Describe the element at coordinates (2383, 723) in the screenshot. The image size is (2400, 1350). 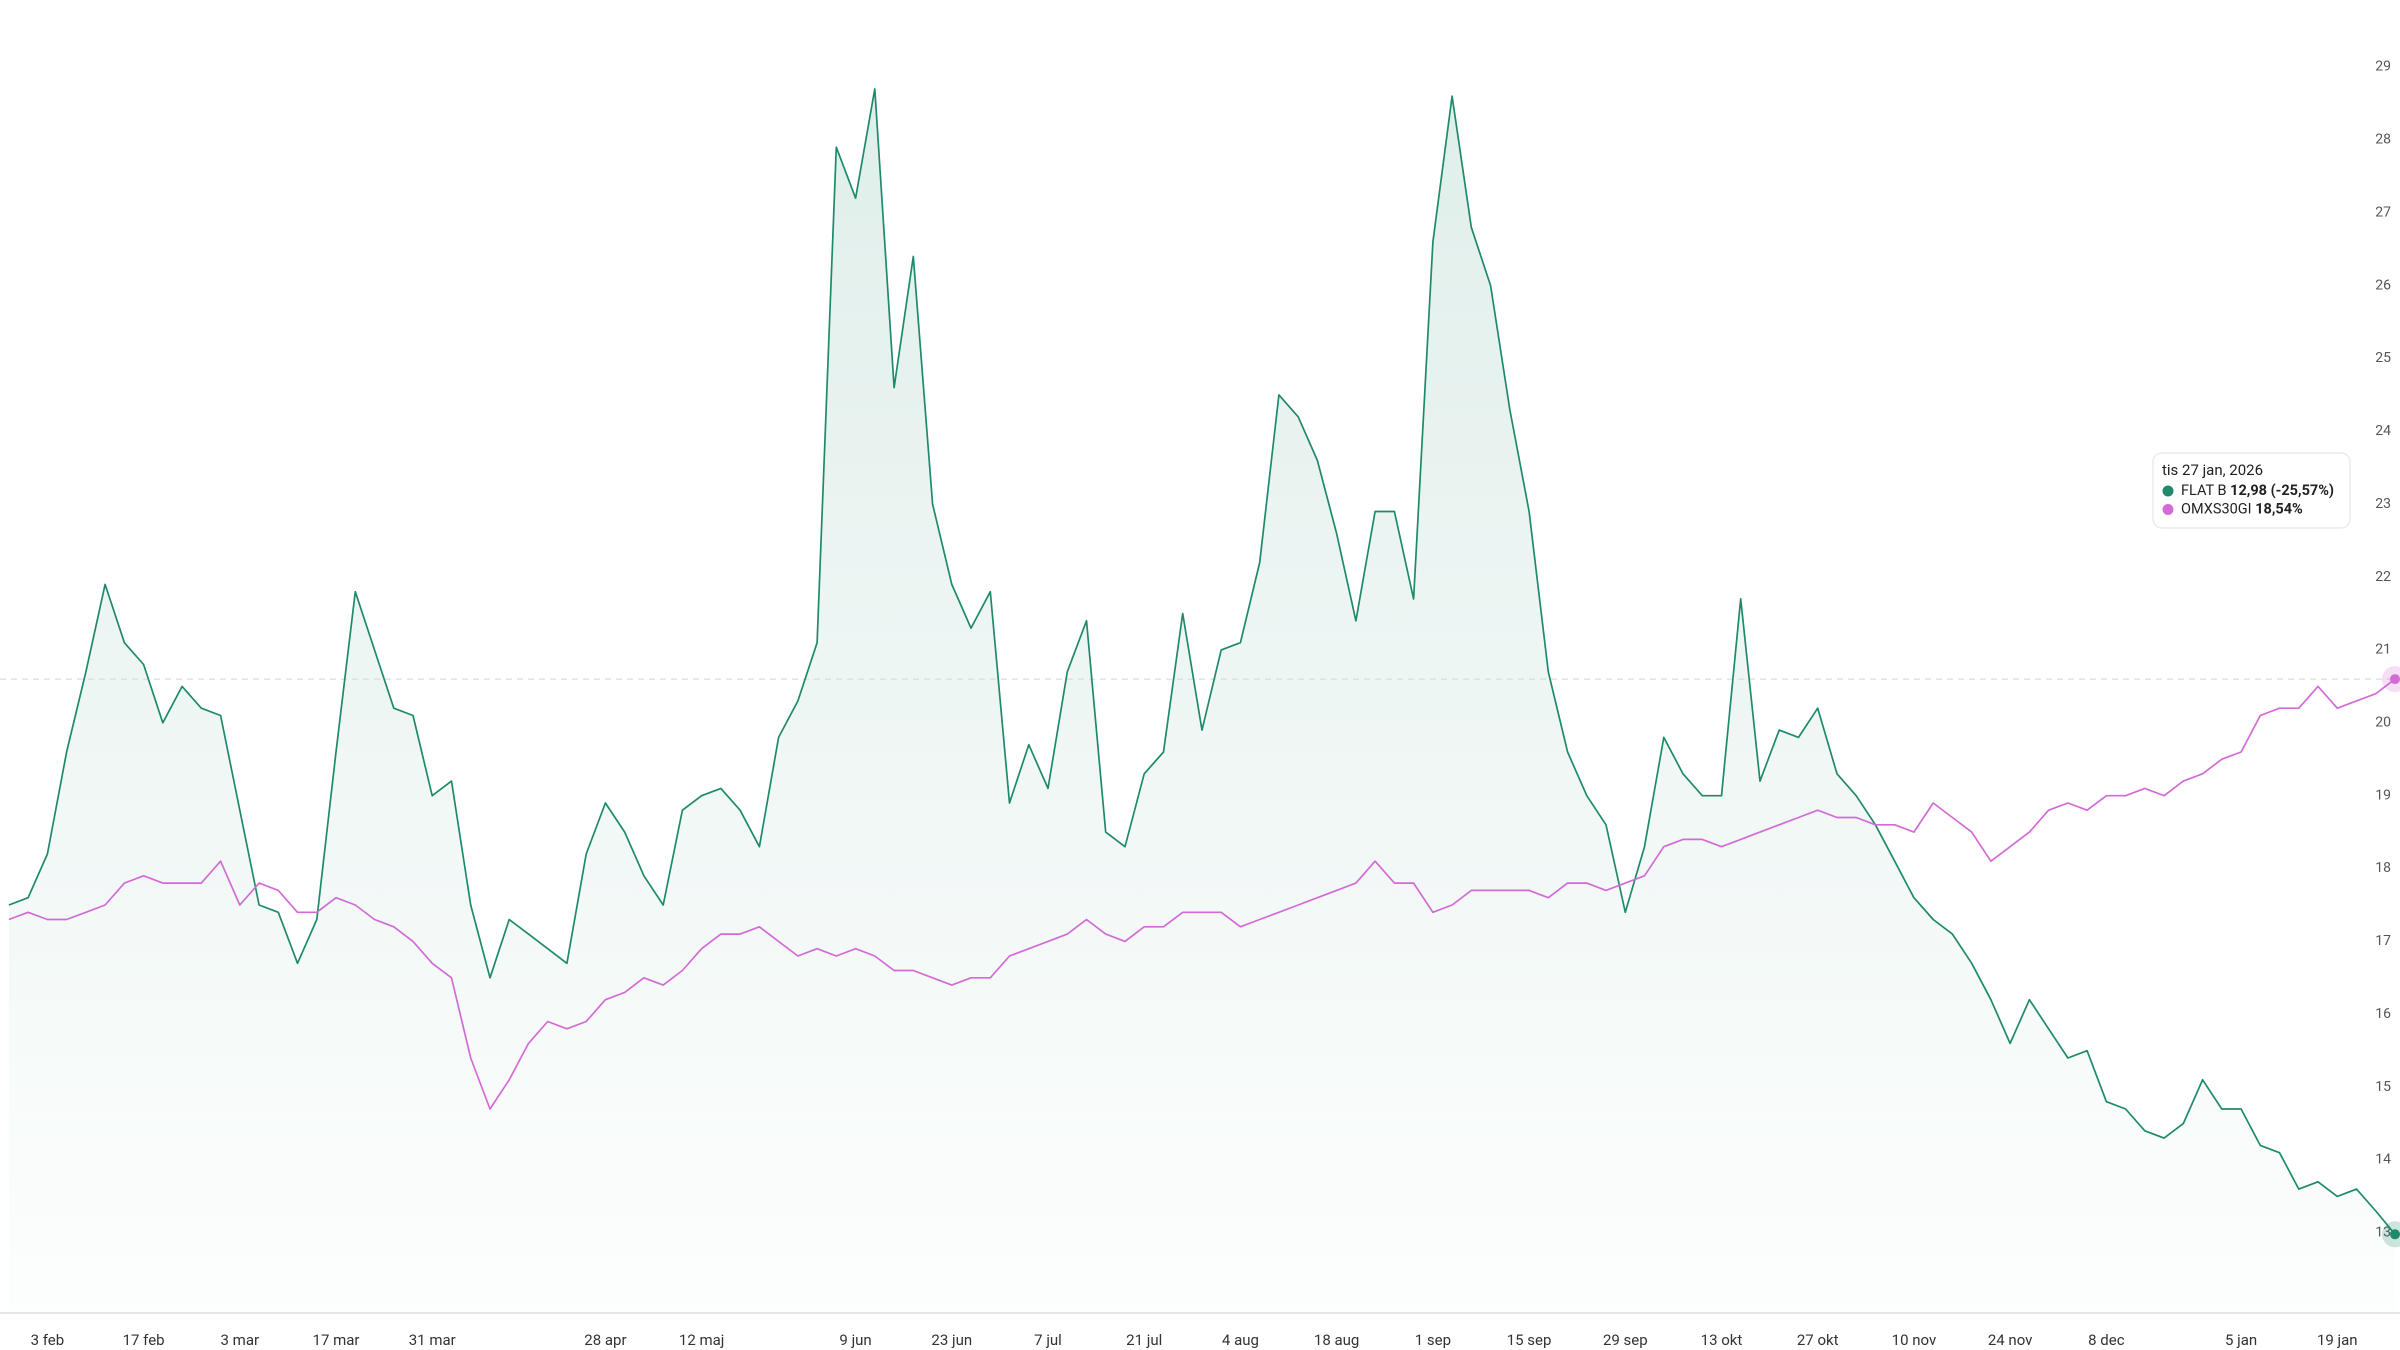
I see `y-tick-label: 20` at that location.